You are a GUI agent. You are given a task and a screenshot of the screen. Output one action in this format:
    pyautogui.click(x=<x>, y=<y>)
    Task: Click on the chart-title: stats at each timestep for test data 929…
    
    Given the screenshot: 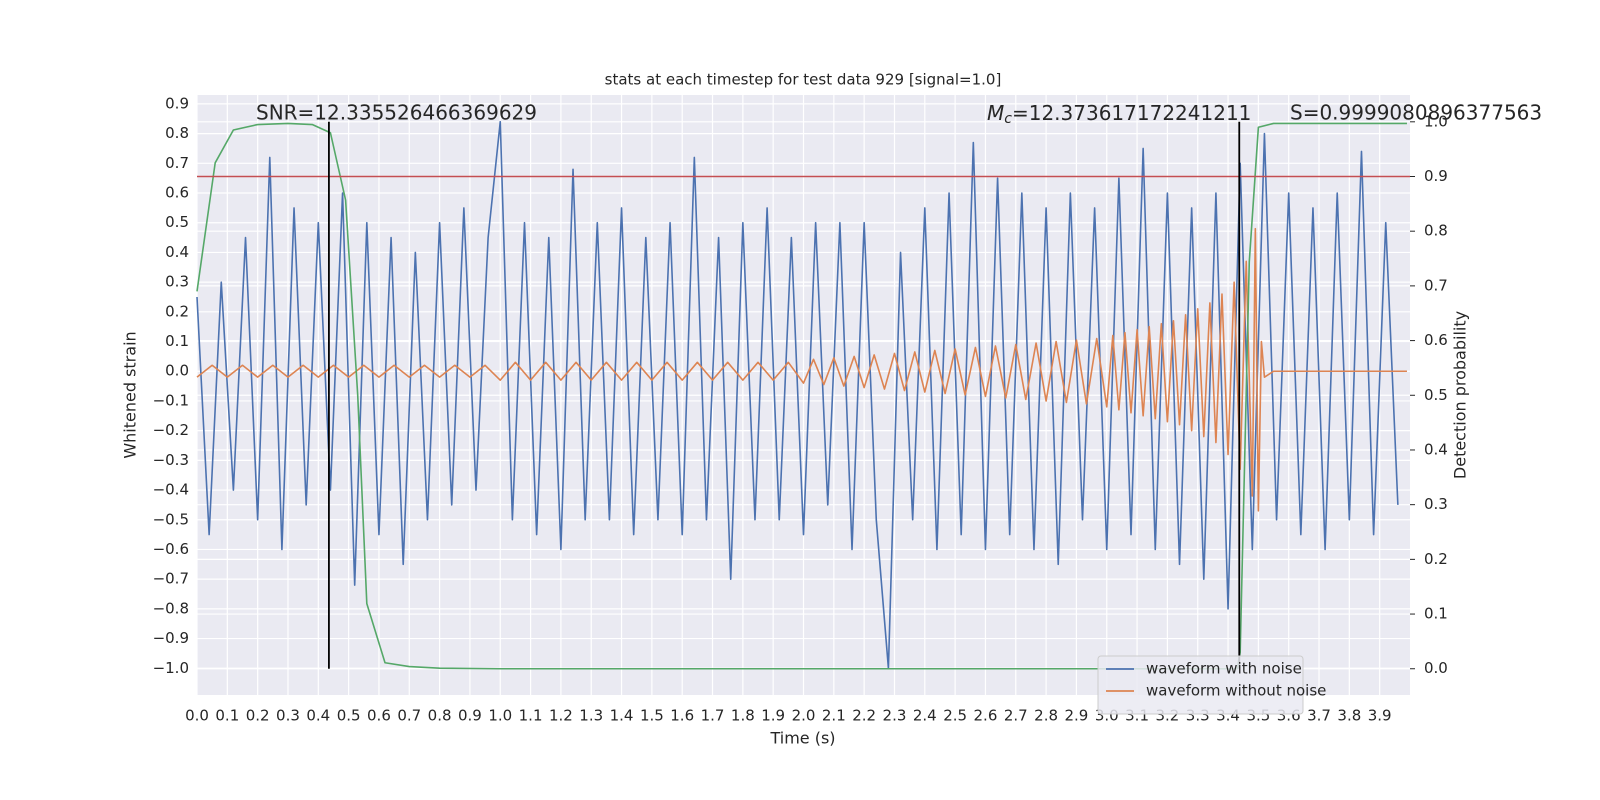 What is the action you would take?
    pyautogui.click(x=803, y=80)
    